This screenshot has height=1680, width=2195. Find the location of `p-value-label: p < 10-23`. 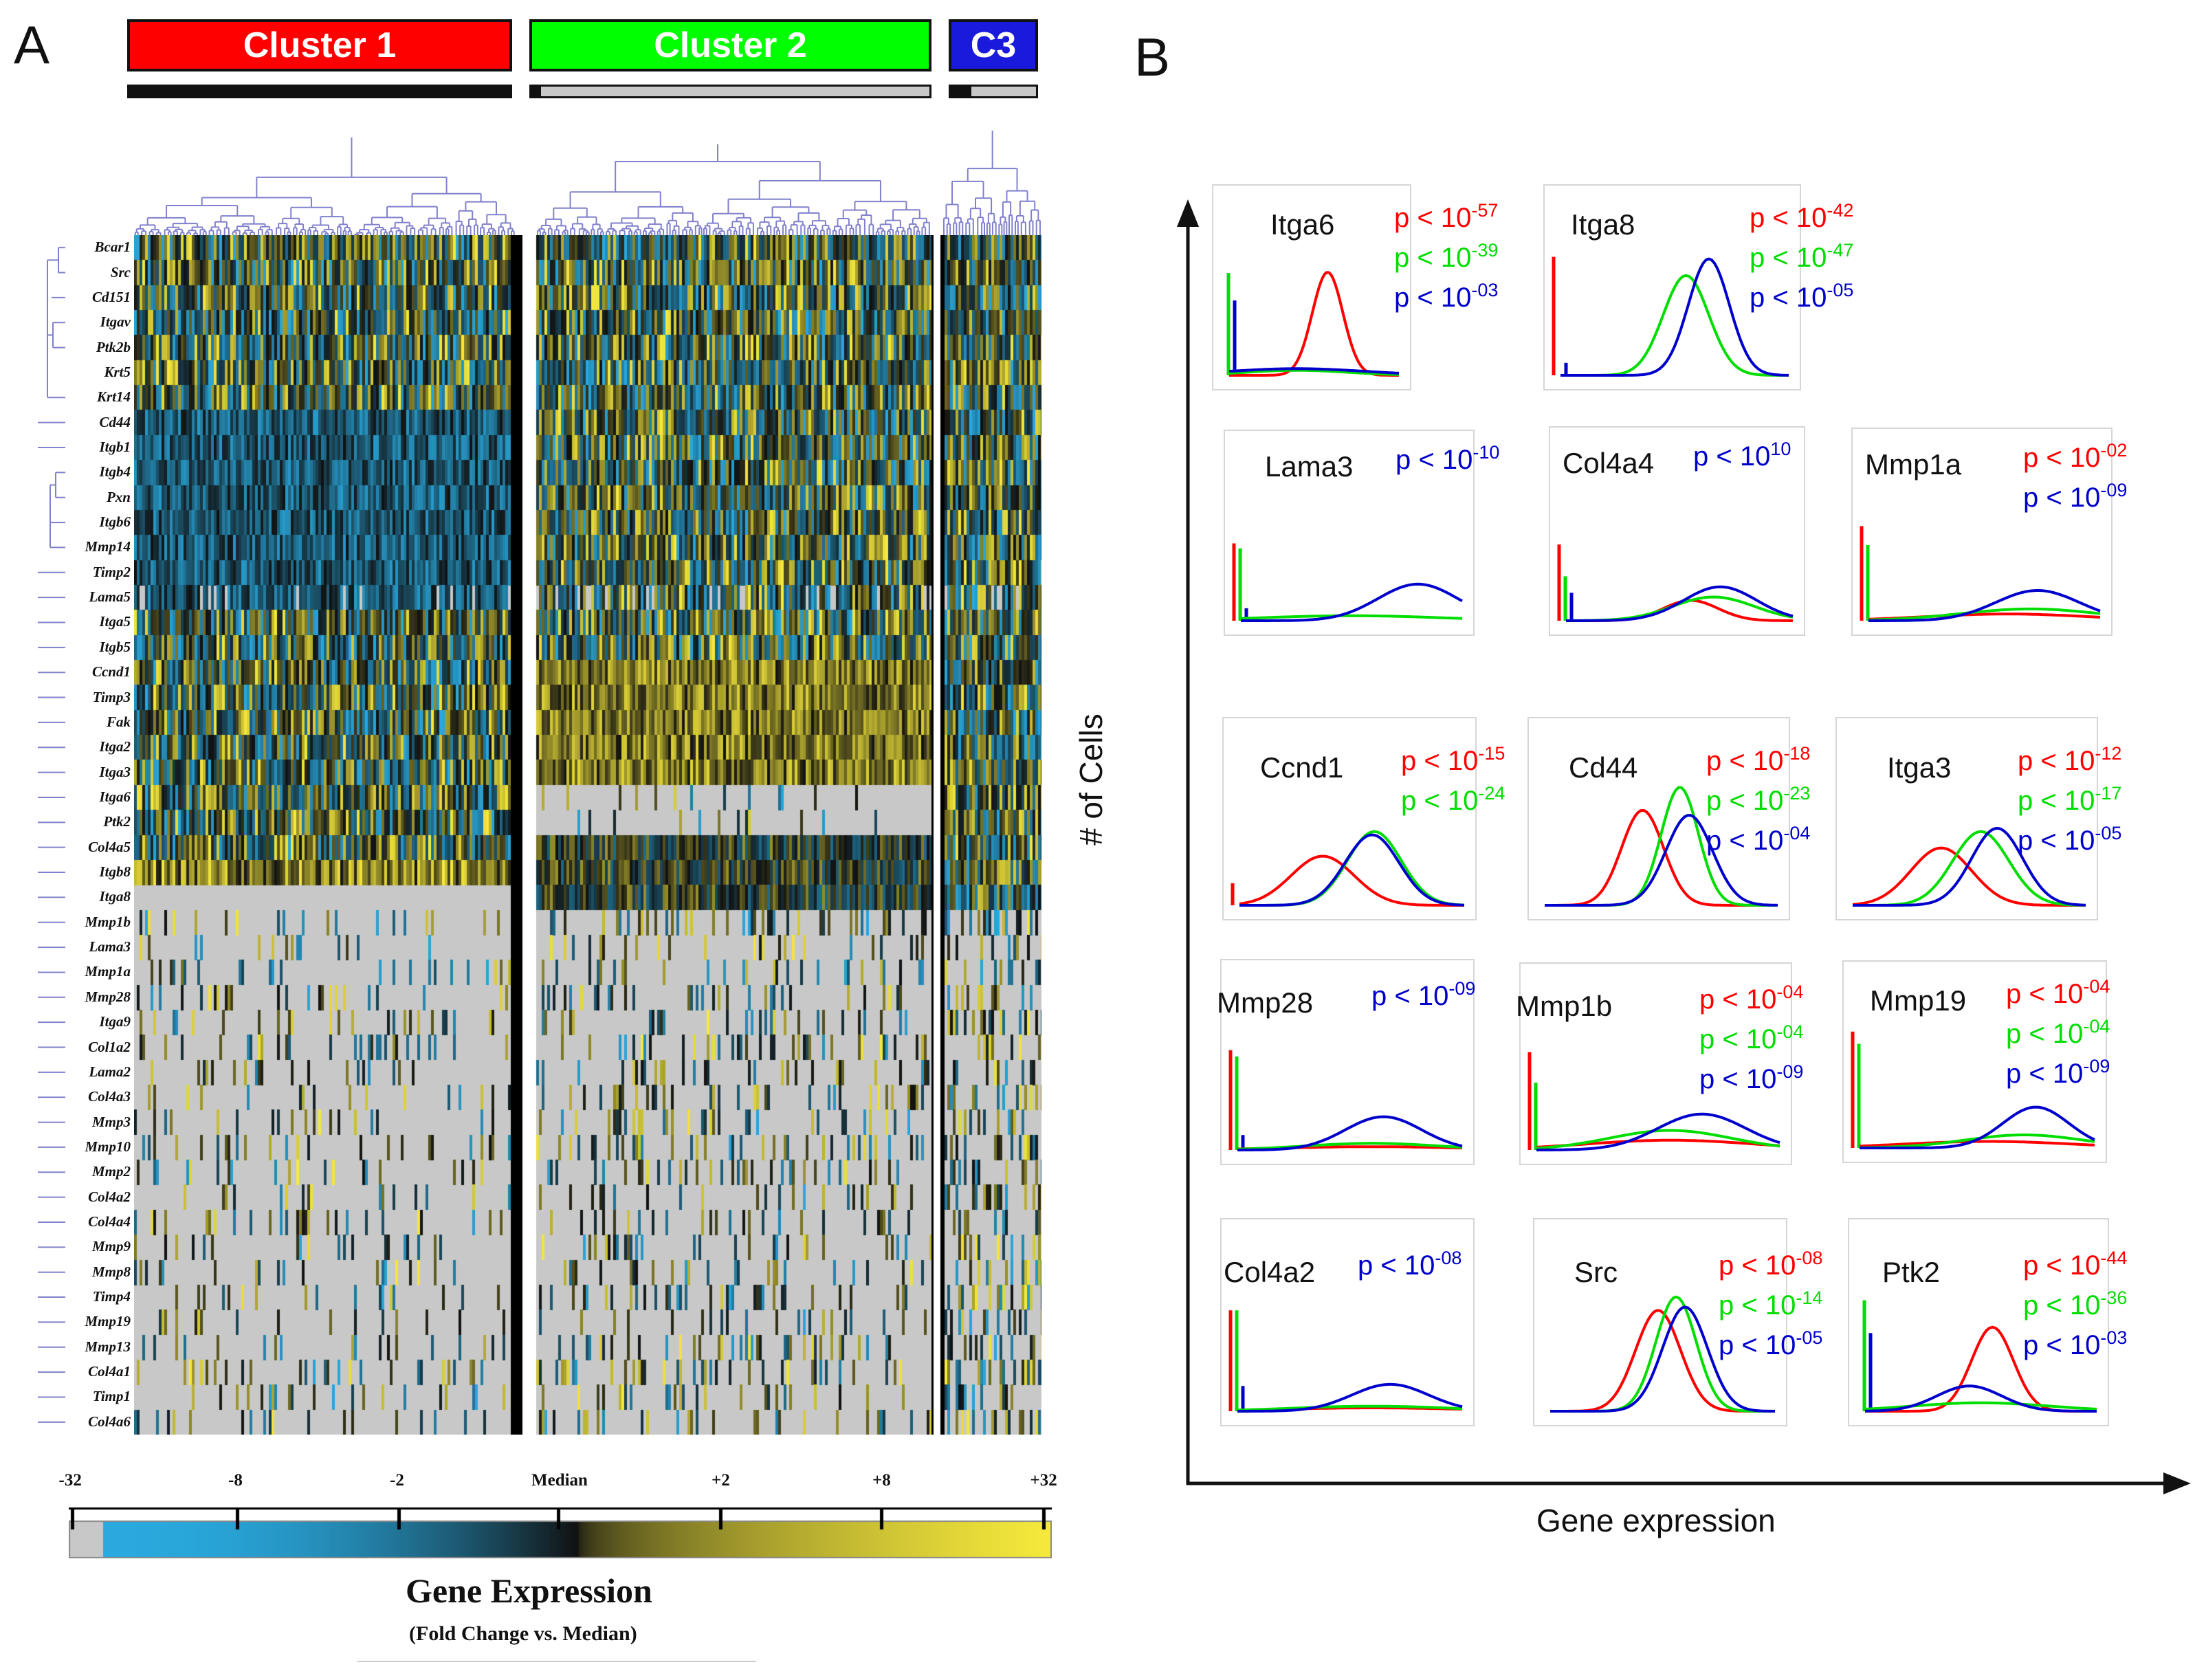

p-value-label: p < 10-23 is located at coordinates (1758, 799).